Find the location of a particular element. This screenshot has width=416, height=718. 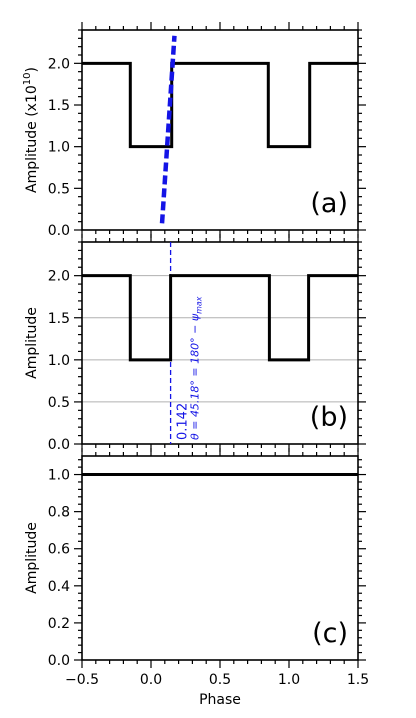

phase-annotation-value: 0.142 is located at coordinates (183, 421).